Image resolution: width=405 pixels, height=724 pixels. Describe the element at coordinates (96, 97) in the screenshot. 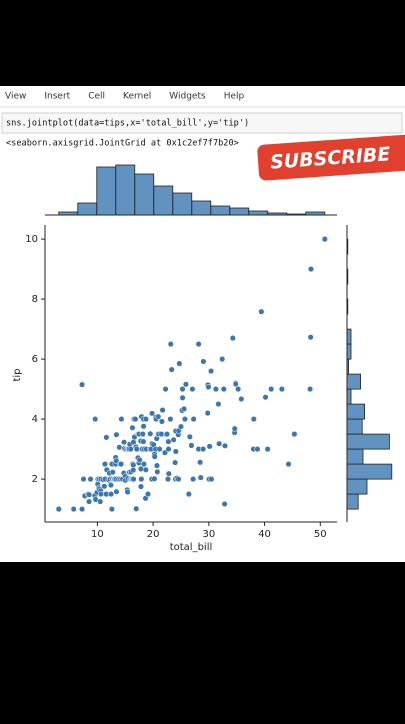

I see `menu-item: Cell` at that location.